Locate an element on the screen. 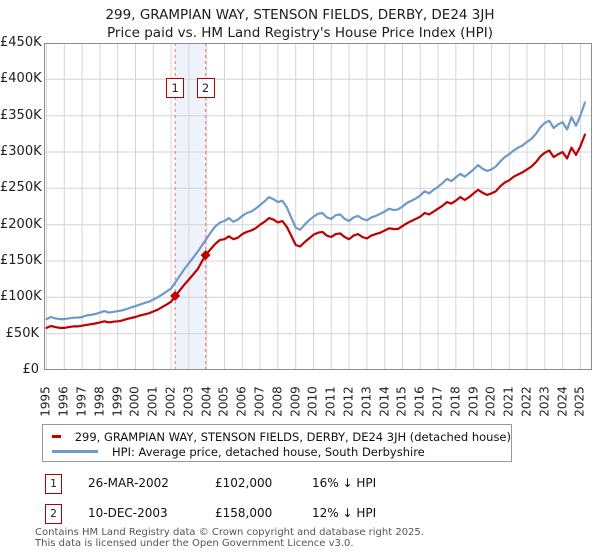 This screenshot has height=560, width=600. sale-flag-2: 2 is located at coordinates (205, 88).